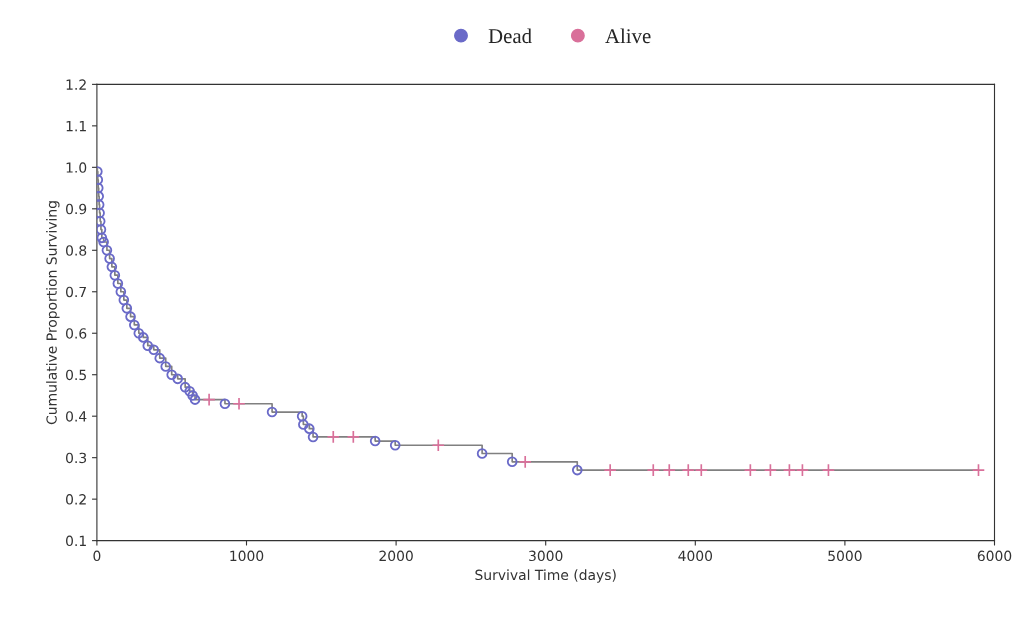  What do you see at coordinates (76, 209) in the screenshot?
I see `y-tick-label: 0.9` at bounding box center [76, 209].